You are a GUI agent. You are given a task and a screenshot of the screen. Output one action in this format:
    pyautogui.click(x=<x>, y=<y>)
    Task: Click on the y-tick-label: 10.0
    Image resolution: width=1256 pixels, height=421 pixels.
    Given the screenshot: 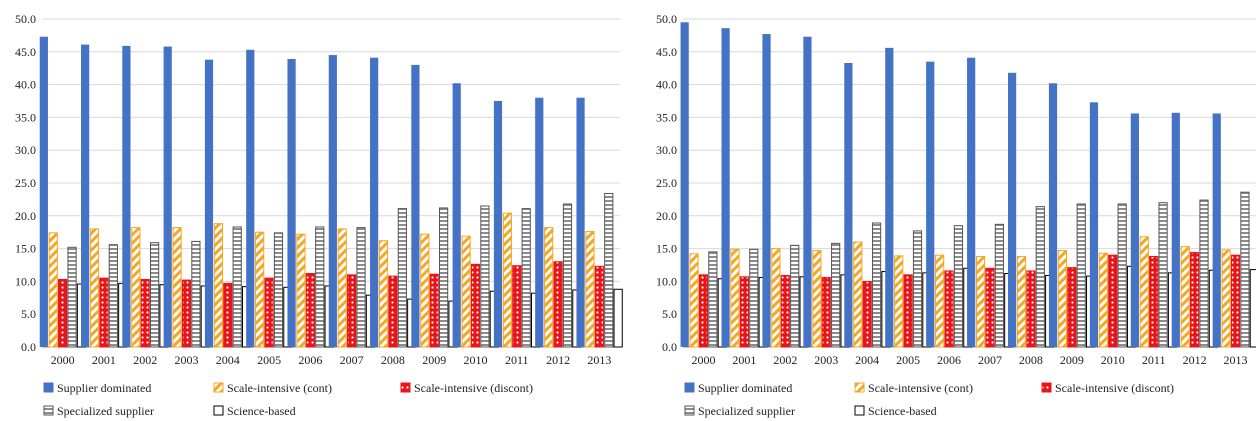 What is the action you would take?
    pyautogui.click(x=25, y=281)
    